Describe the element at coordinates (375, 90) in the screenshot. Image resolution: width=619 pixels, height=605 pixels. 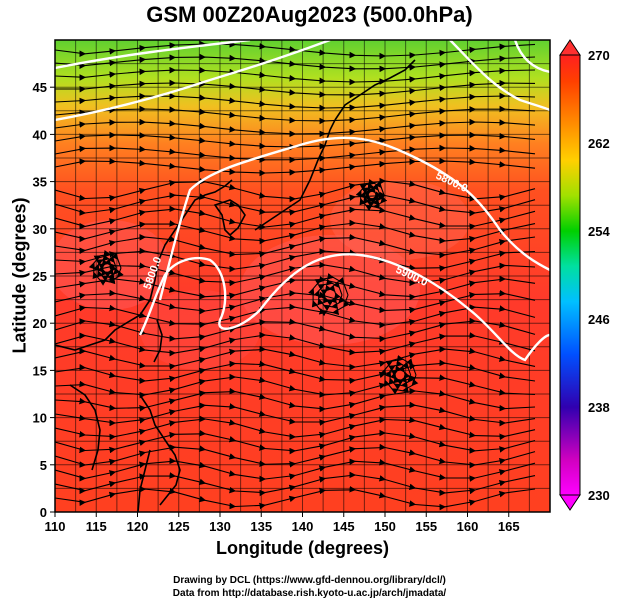
I see `kuril-coast` at that location.